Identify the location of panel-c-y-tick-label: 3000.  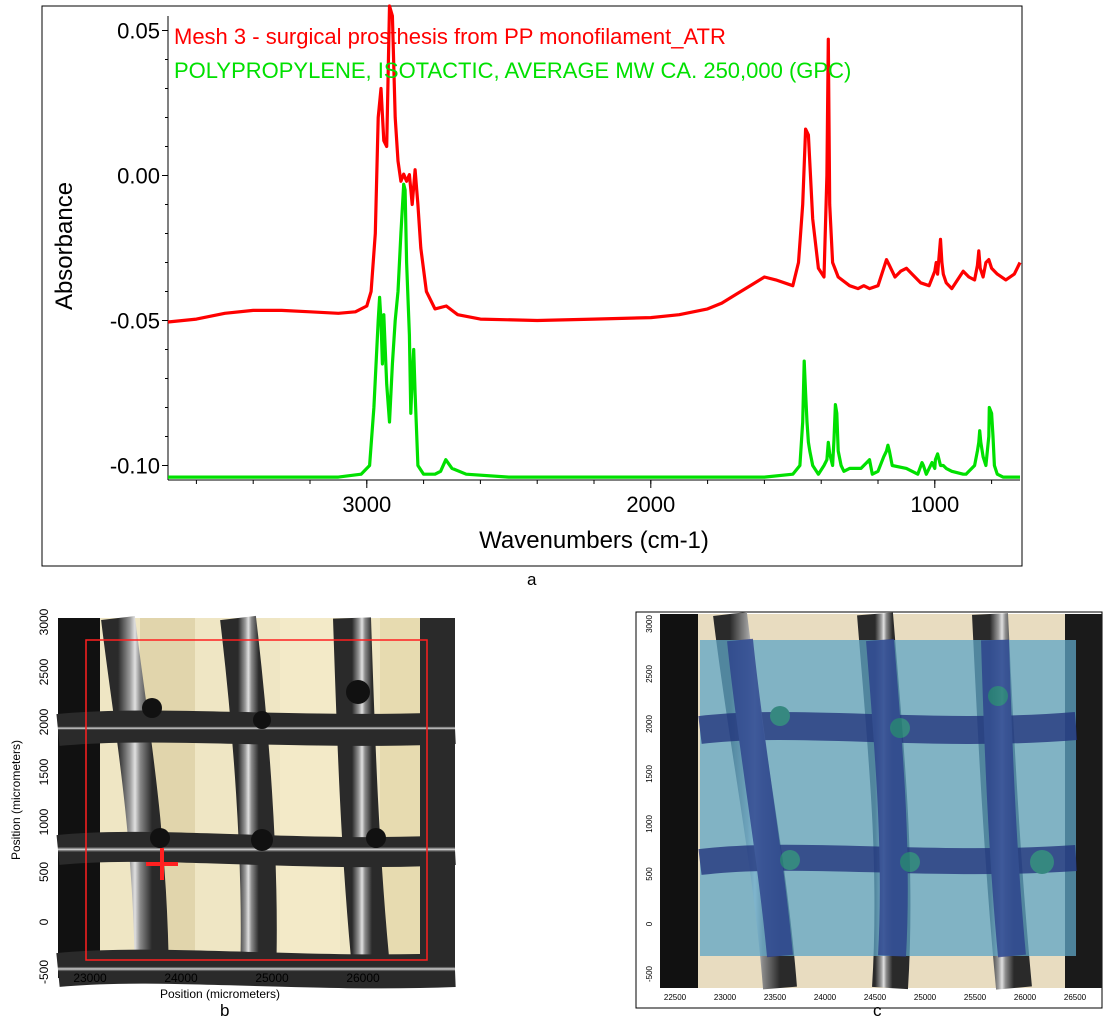
(649, 624).